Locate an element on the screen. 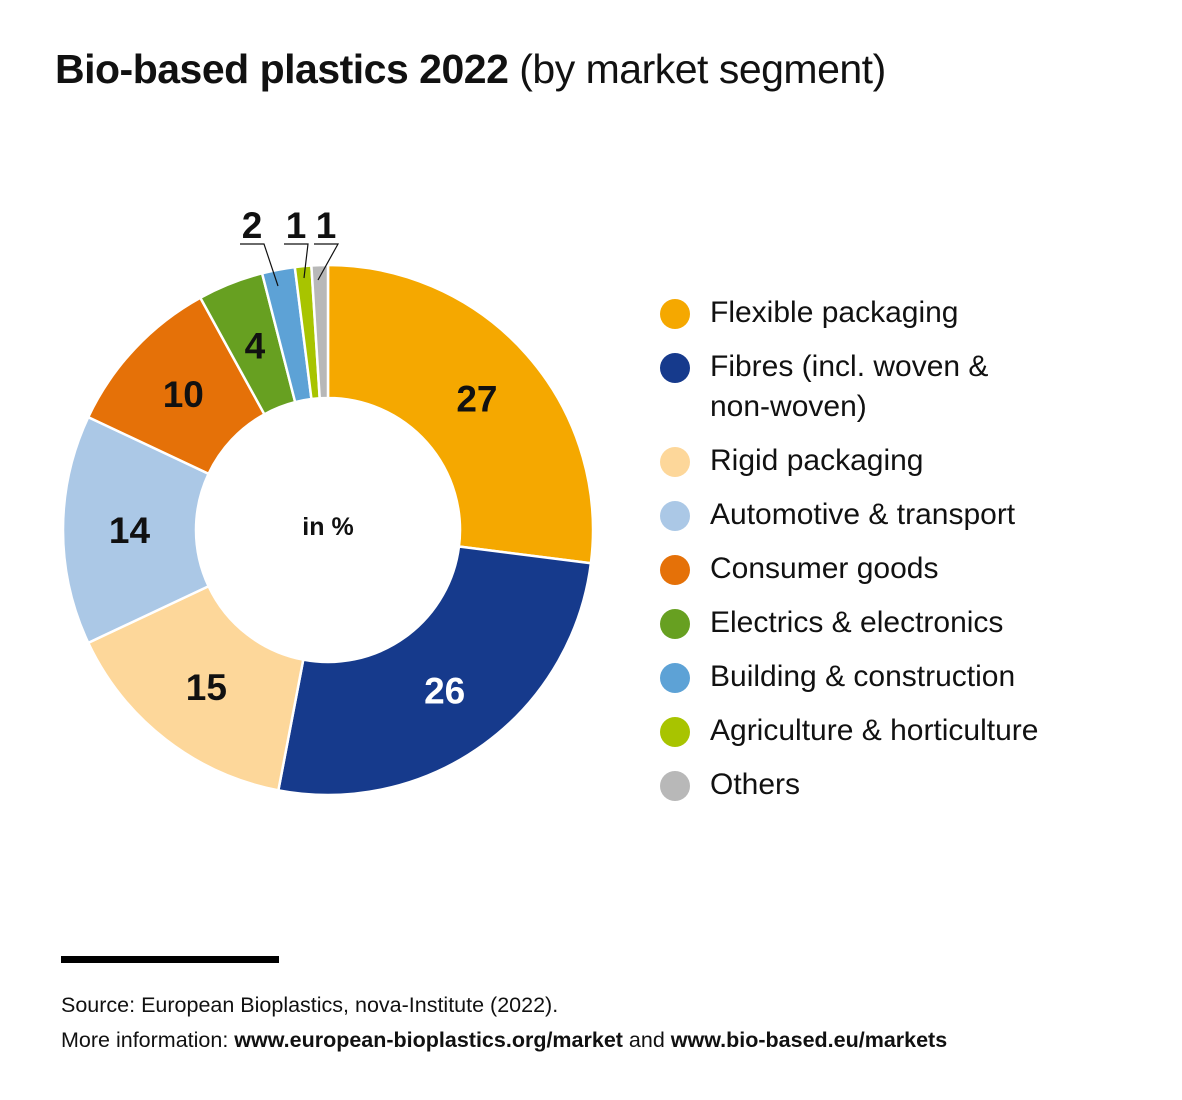 This screenshot has height=1100, width=1182. more-info-connector: and is located at coordinates (646, 1040).